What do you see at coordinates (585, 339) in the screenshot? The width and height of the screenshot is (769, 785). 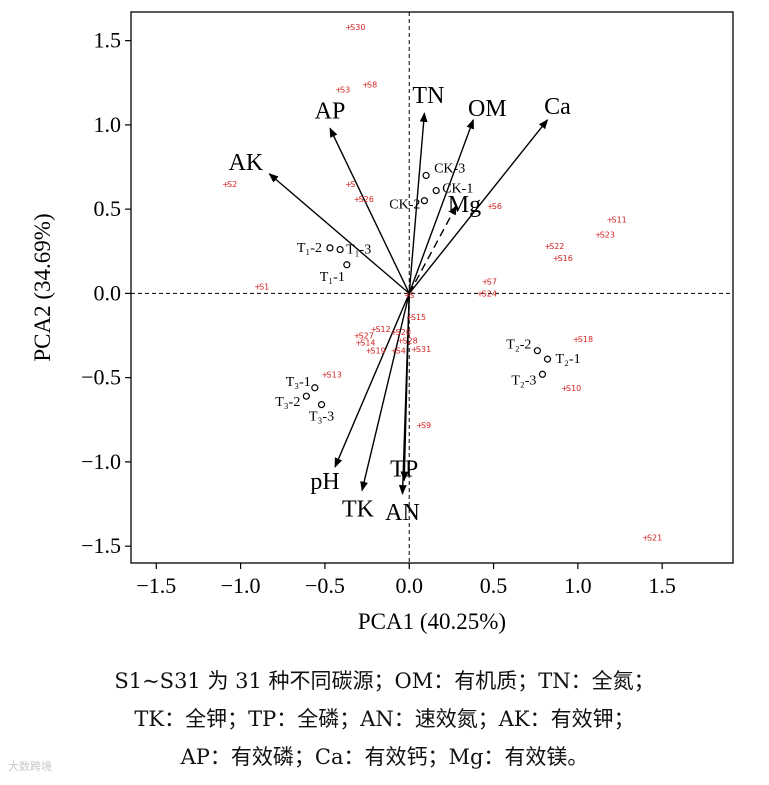 I see `sample-label-s18: S18` at bounding box center [585, 339].